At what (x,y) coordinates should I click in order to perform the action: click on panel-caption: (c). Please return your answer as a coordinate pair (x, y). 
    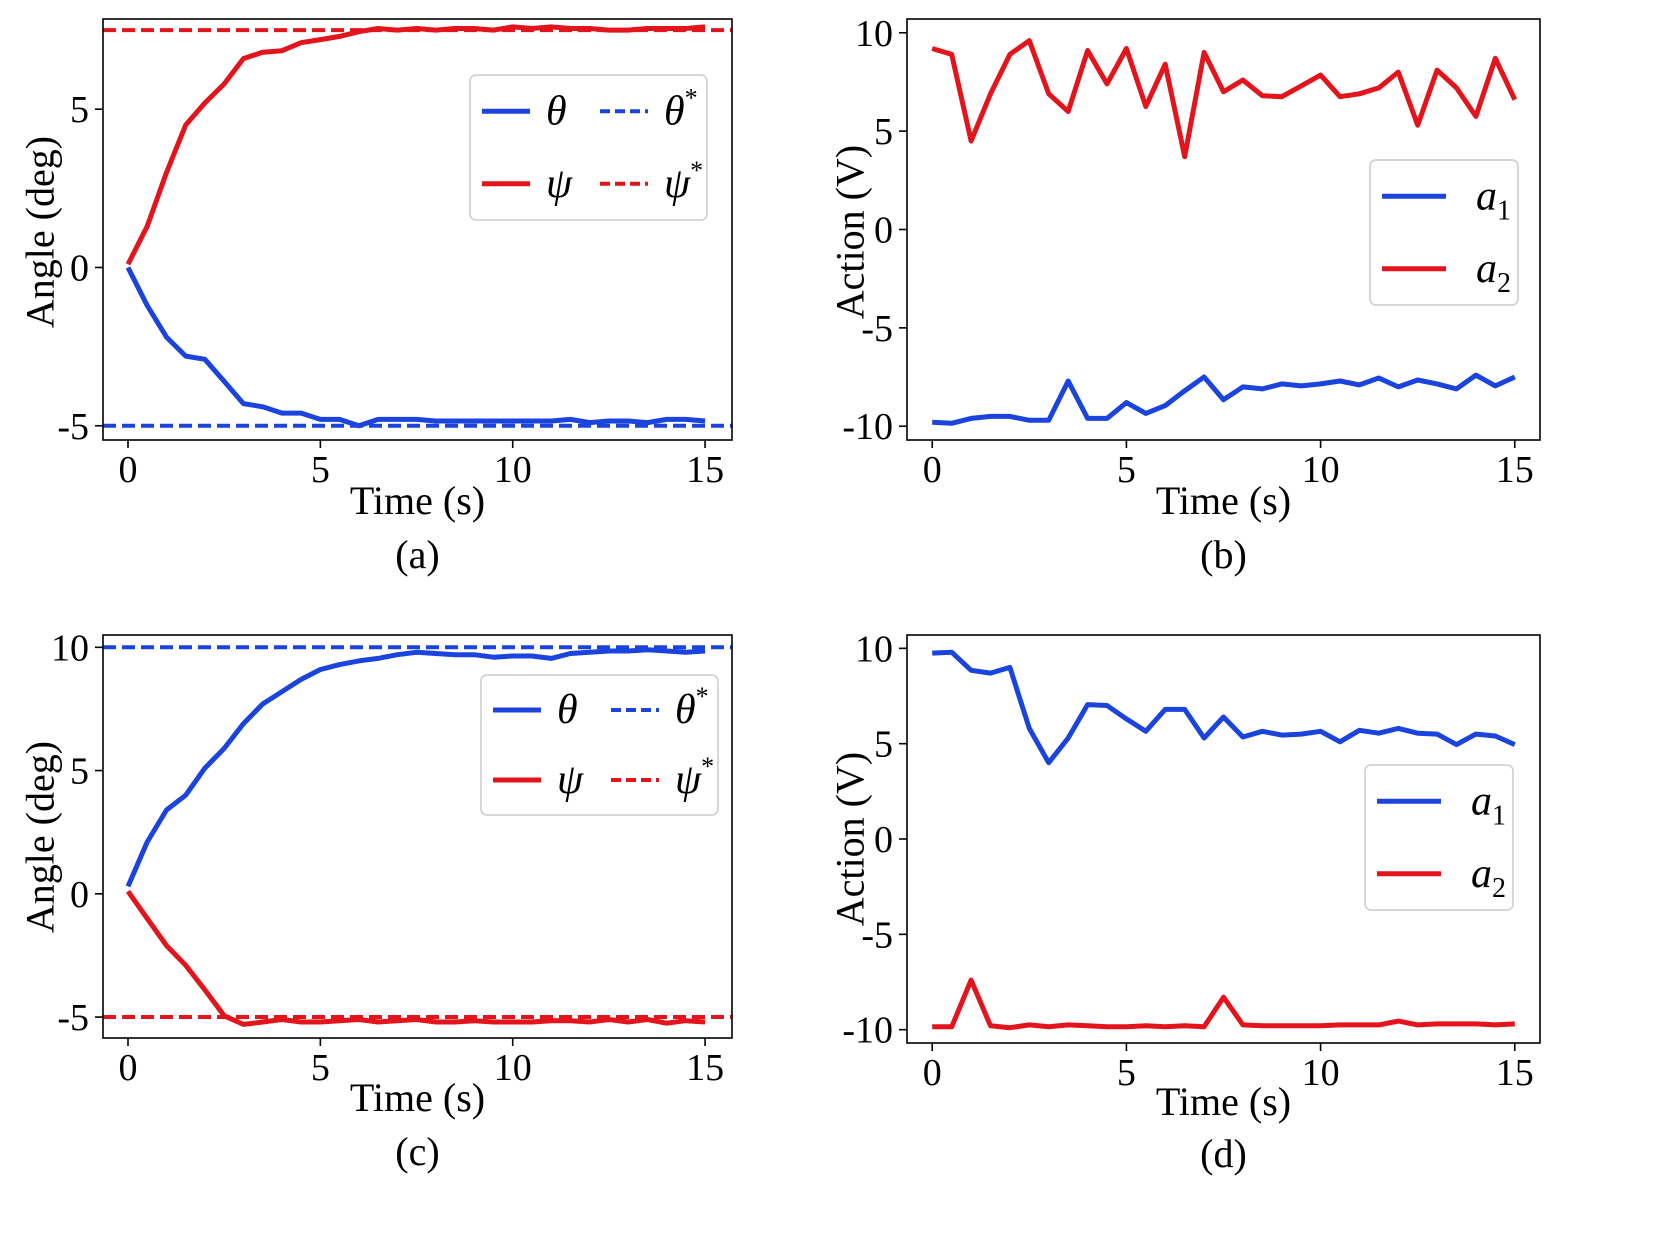
    Looking at the image, I should click on (417, 1151).